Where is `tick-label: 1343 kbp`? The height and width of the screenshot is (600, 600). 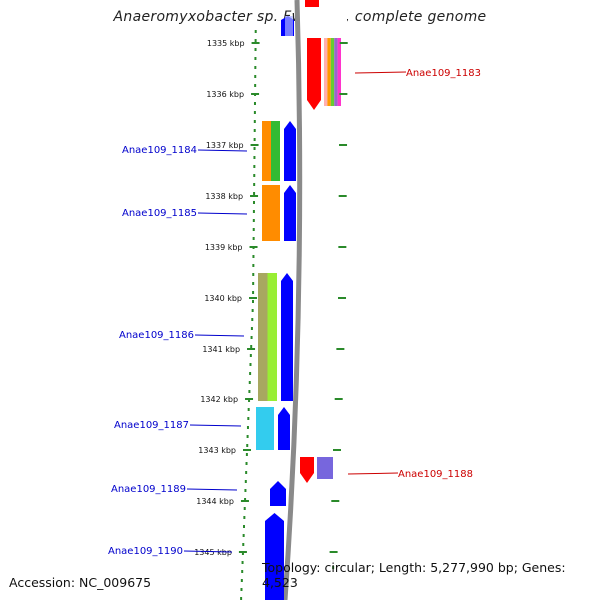
tick-label: 1343 kbp is located at coordinates (217, 450).